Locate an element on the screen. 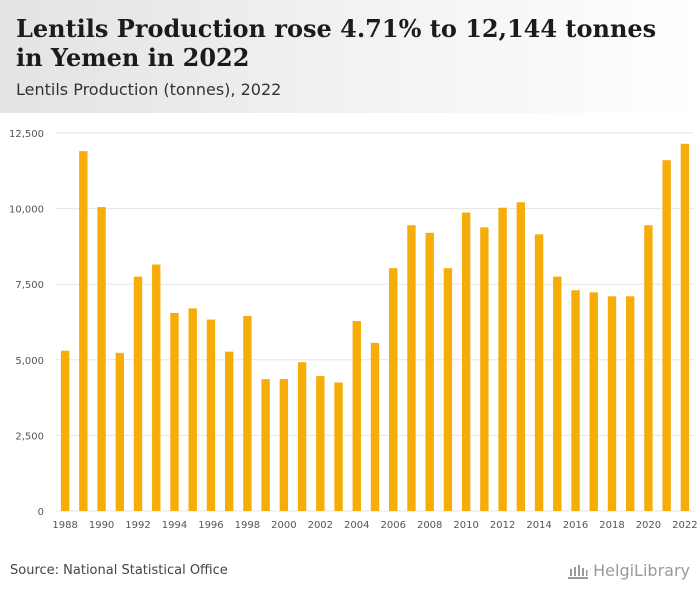 Image resolution: width=700 pixels, height=596 pixels. x-tick-label: 2002 is located at coordinates (320, 525).